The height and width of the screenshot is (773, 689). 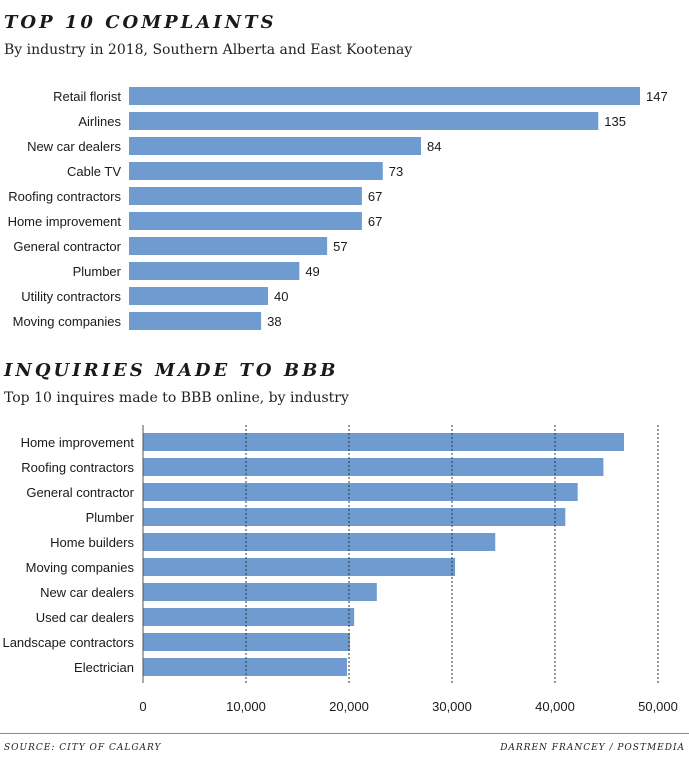 I want to click on complaints-value-label: 73, so click(x=396, y=171).